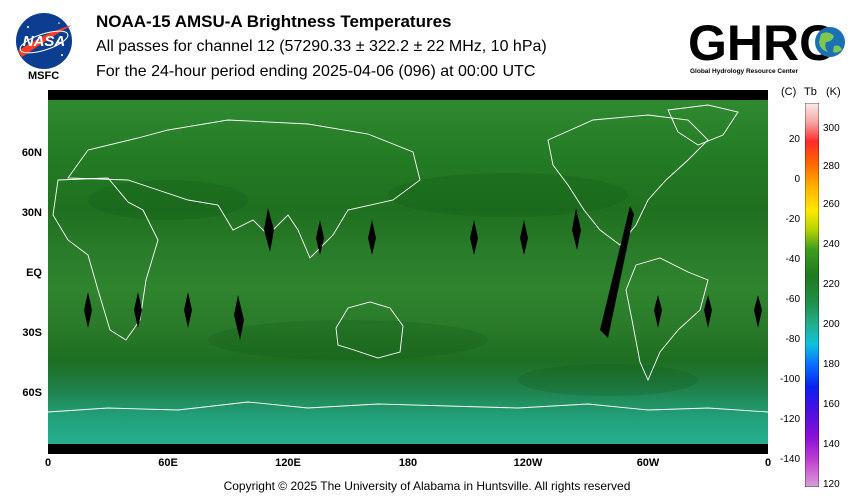 The image size is (854, 502). Describe the element at coordinates (831, 128) in the screenshot. I see `cb-k-300: 300` at that location.